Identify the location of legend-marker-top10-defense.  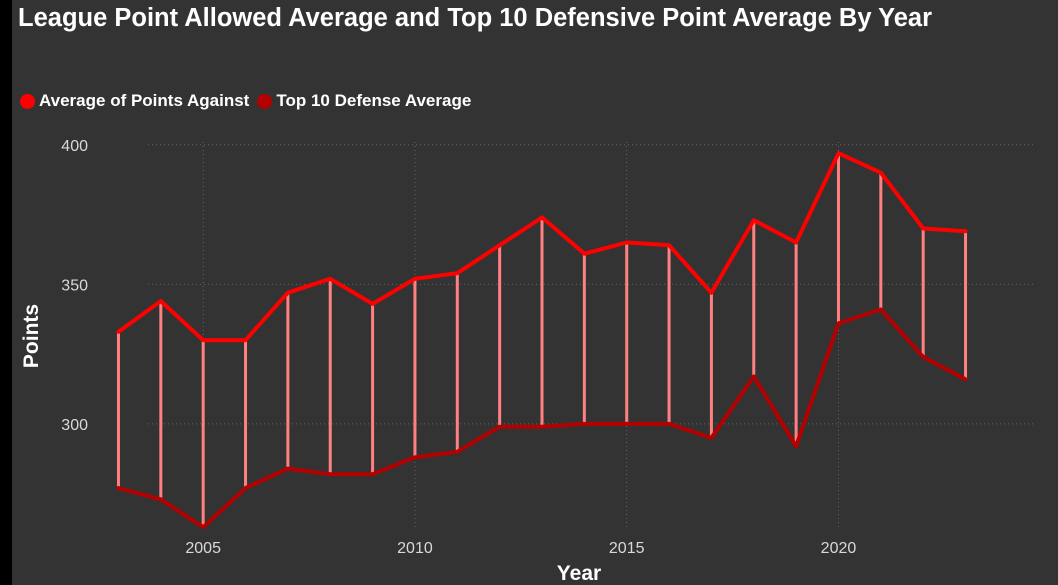
(265, 101).